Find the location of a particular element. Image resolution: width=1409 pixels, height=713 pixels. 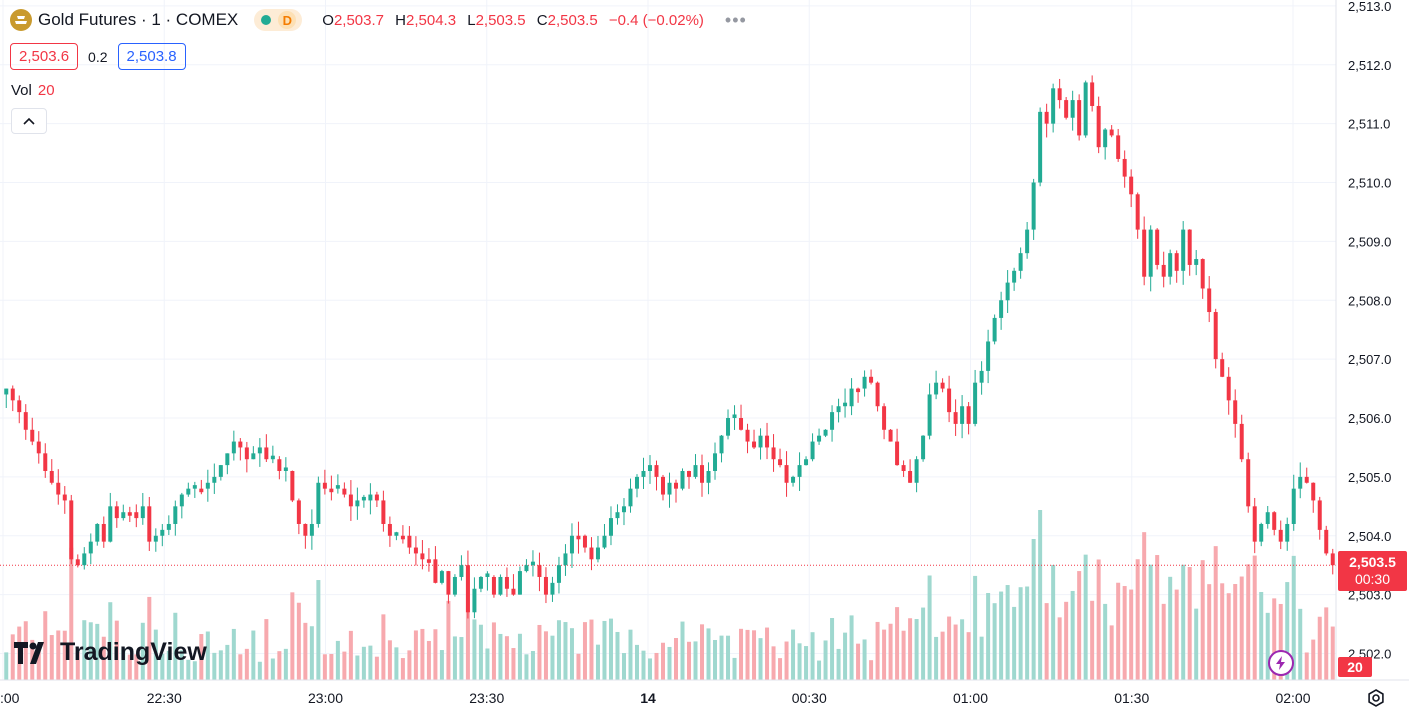

collapse-legend-button is located at coordinates (29, 121).